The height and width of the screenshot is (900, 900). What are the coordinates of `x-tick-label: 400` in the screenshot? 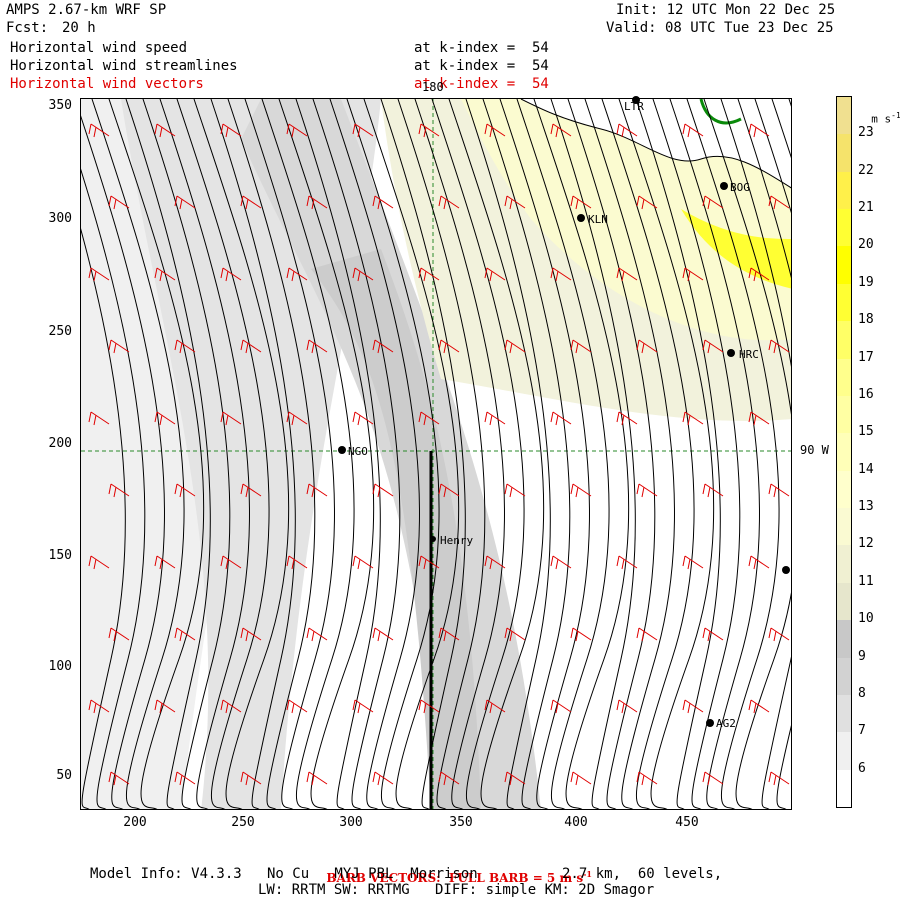 It's located at (576, 822).